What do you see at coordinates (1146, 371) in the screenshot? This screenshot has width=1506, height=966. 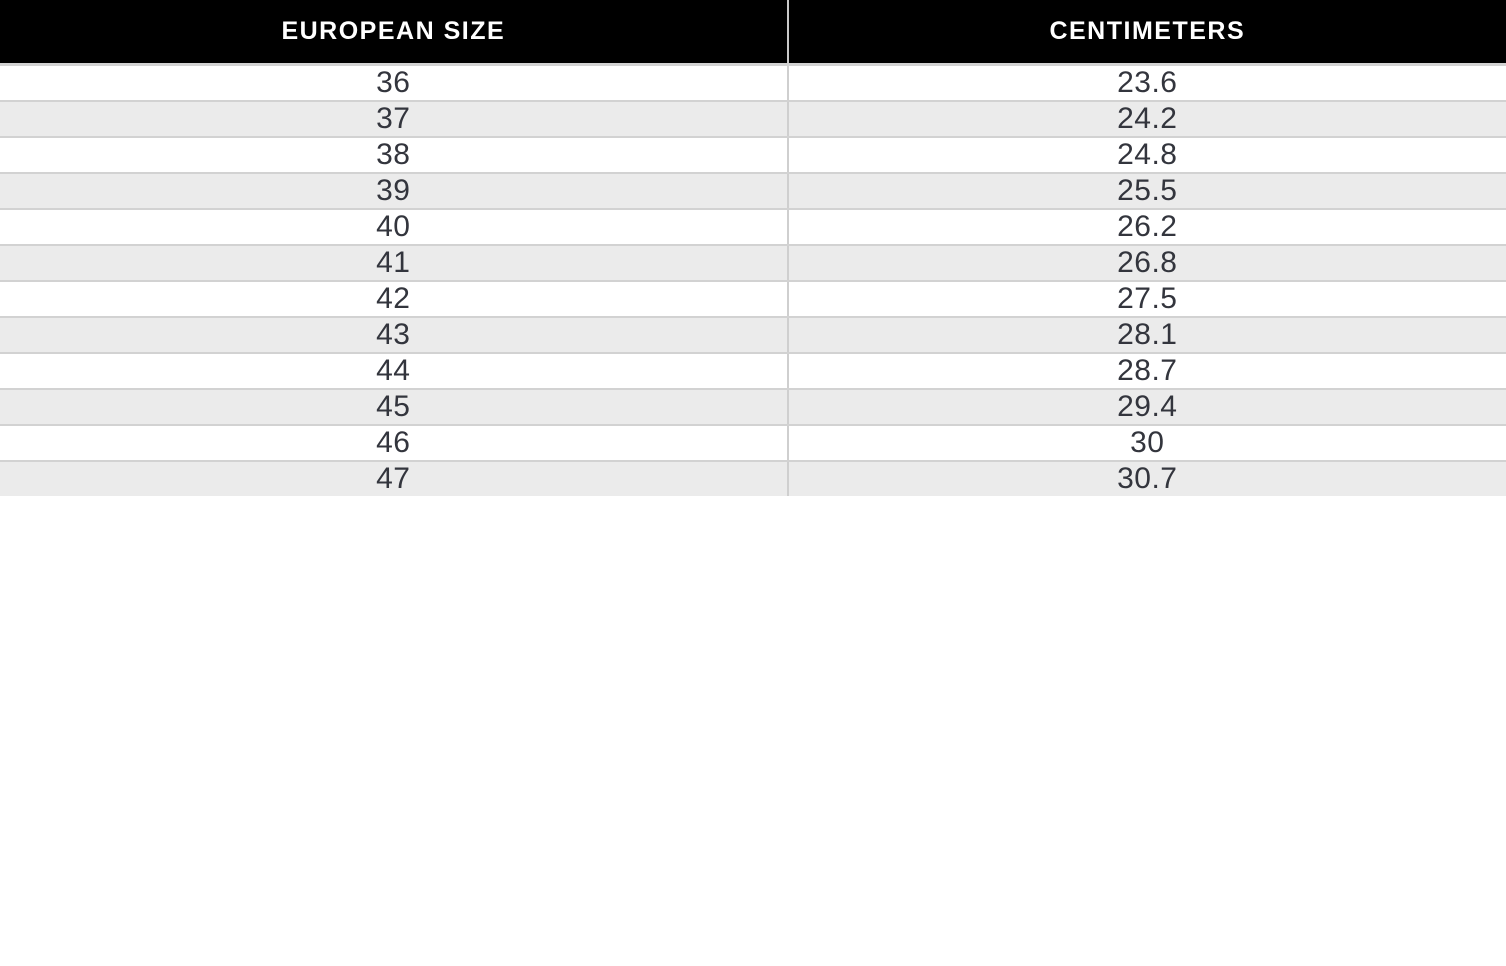 I see `centimeters-cell: 28.7` at bounding box center [1146, 371].